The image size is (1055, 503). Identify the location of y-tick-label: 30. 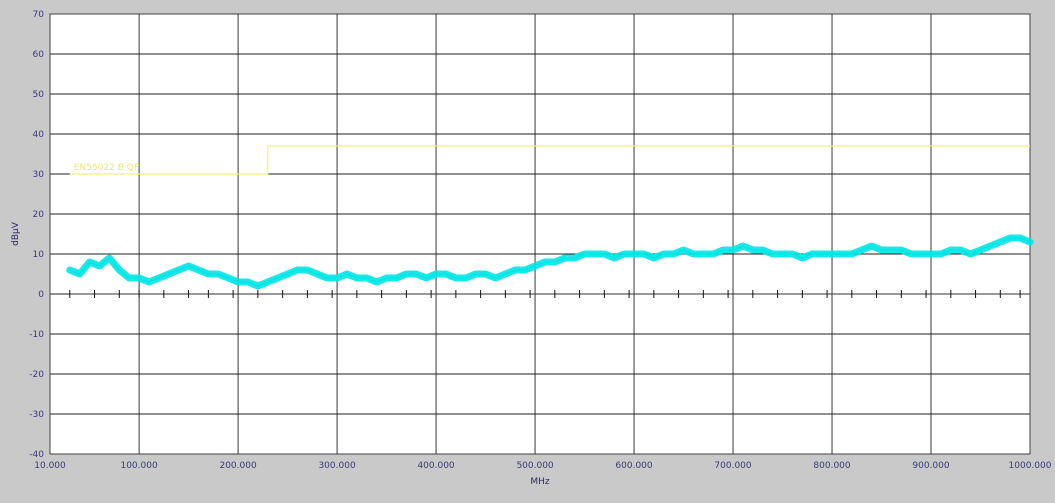
(39, 175).